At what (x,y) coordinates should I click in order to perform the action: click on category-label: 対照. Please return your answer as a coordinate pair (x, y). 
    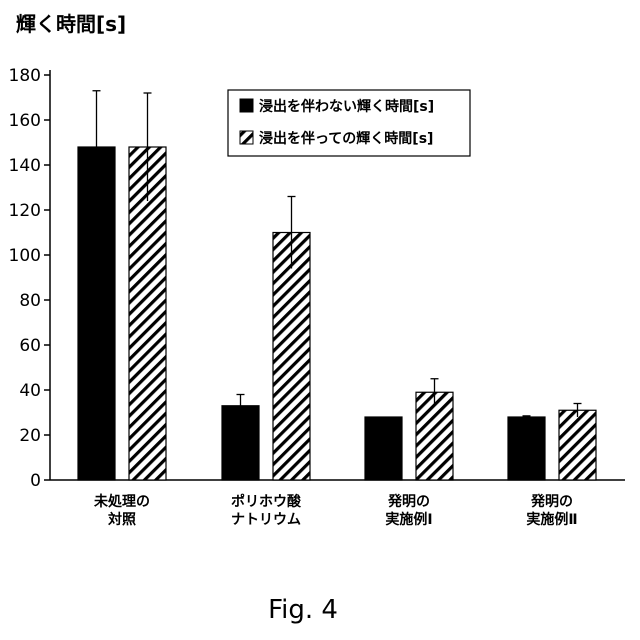
    Looking at the image, I should click on (121, 519).